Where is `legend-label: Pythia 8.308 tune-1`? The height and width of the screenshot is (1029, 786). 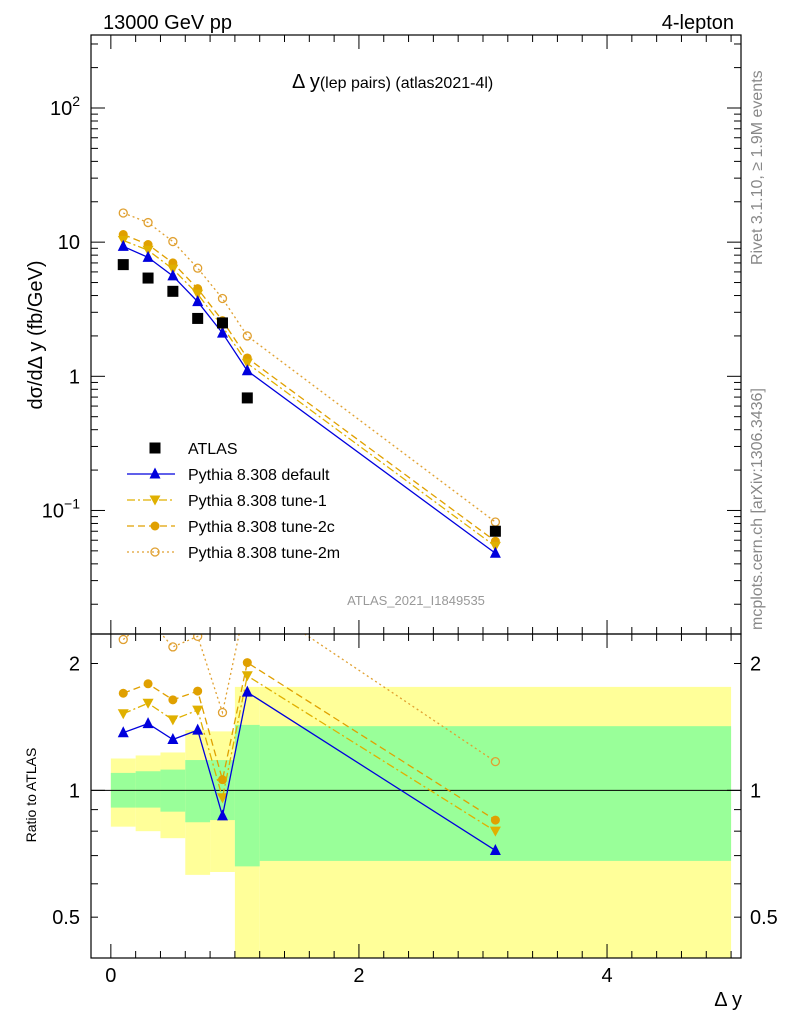 legend-label: Pythia 8.308 tune-1 is located at coordinates (257, 501).